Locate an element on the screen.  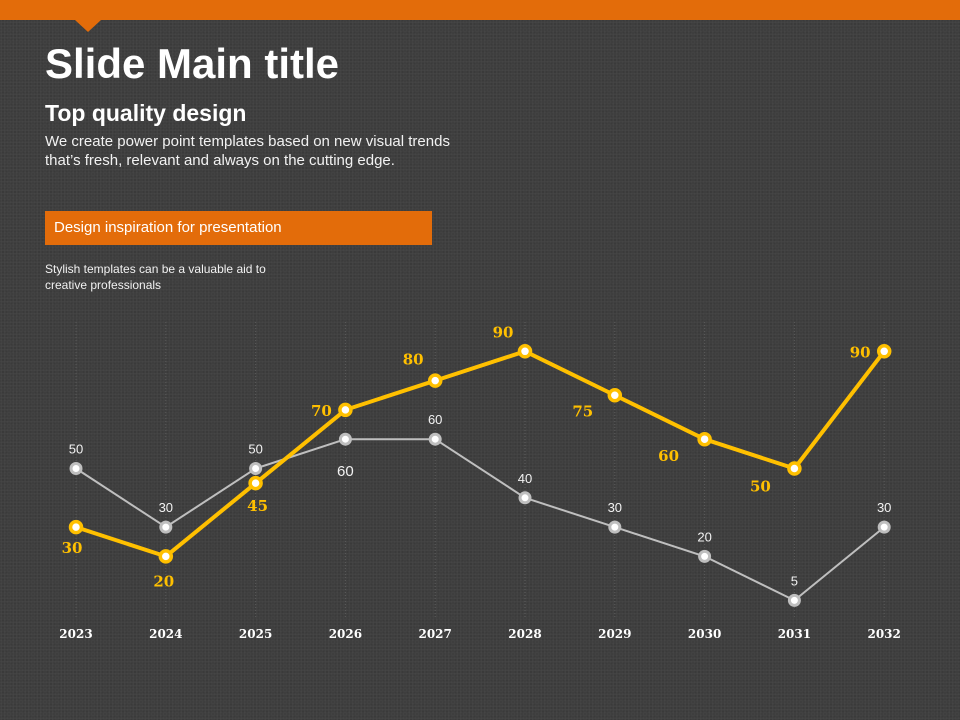
banner-text: Design inspiration for presentation is located at coordinates (168, 227).